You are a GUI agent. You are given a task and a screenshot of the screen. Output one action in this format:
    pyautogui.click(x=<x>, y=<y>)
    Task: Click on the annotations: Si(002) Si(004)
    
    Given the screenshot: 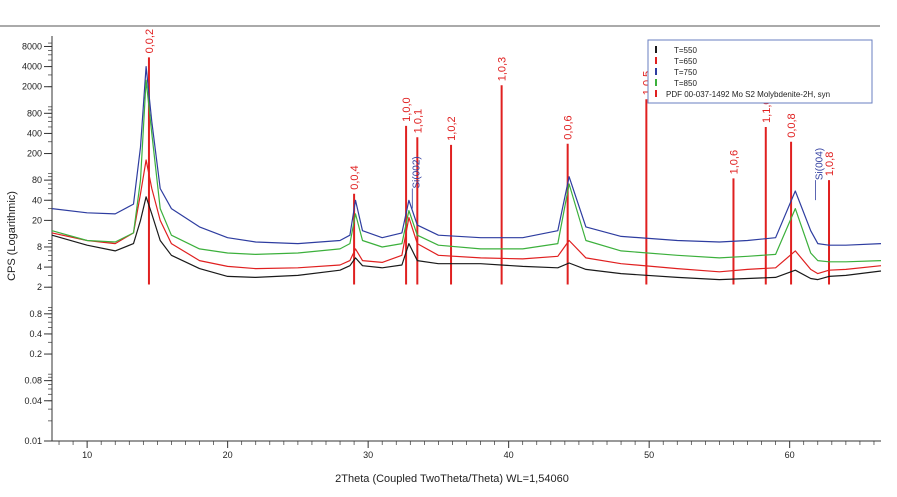 What is the action you would take?
    pyautogui.click(x=618, y=178)
    